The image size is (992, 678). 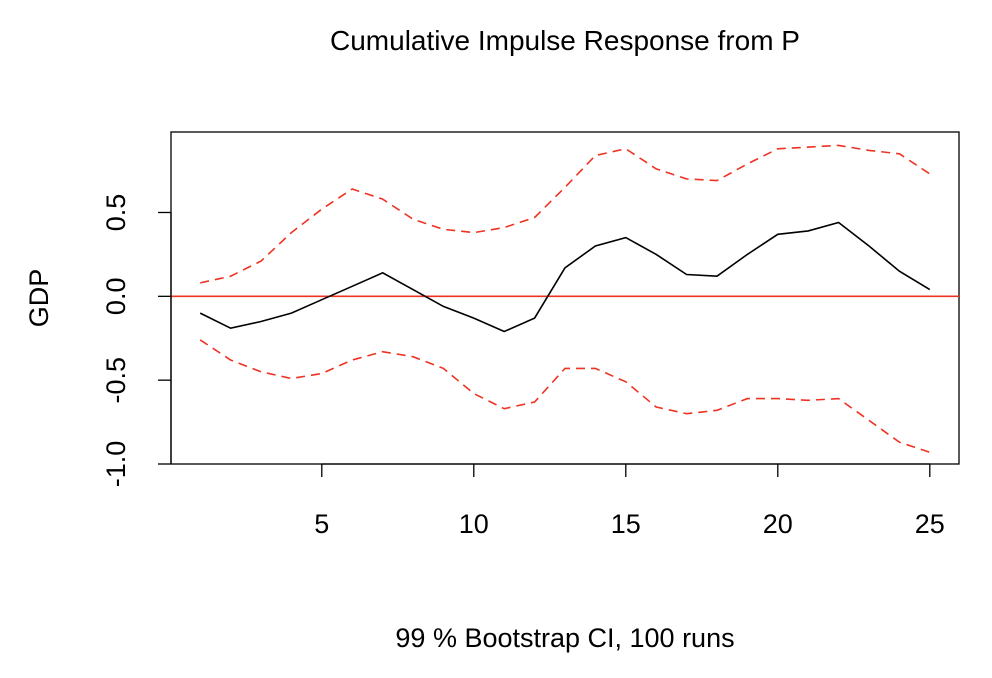 I want to click on chart-title: Cumulative Impulse Response from P, so click(x=565, y=40).